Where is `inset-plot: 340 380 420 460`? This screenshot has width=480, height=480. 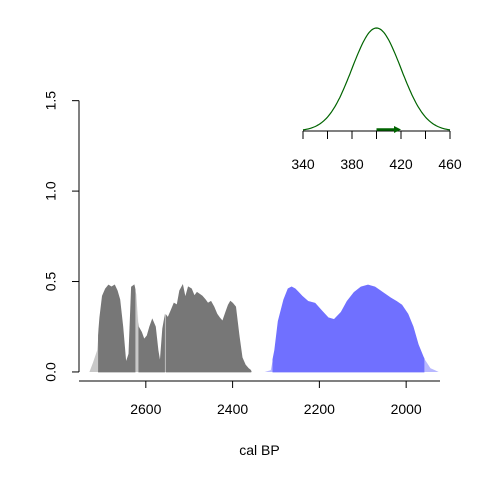
inset-plot: 340 380 420 460 is located at coordinates (376, 99).